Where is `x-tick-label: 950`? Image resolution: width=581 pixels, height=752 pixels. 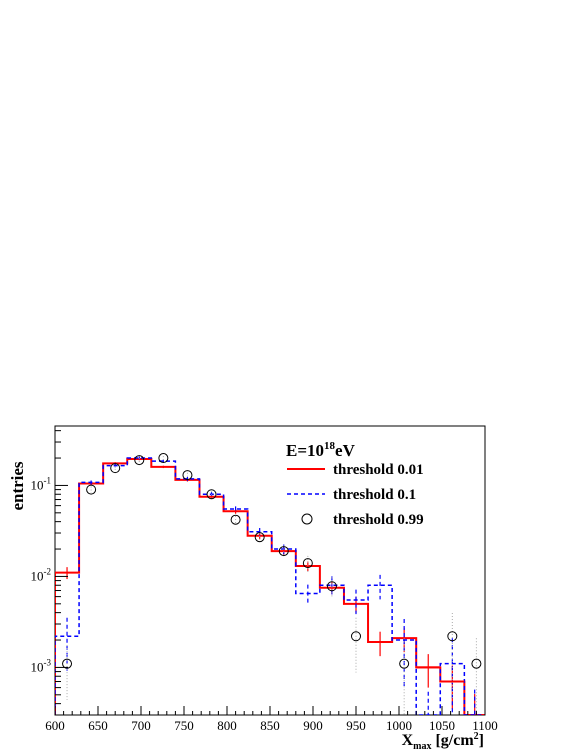 x-tick-label: 950 is located at coordinates (356, 725).